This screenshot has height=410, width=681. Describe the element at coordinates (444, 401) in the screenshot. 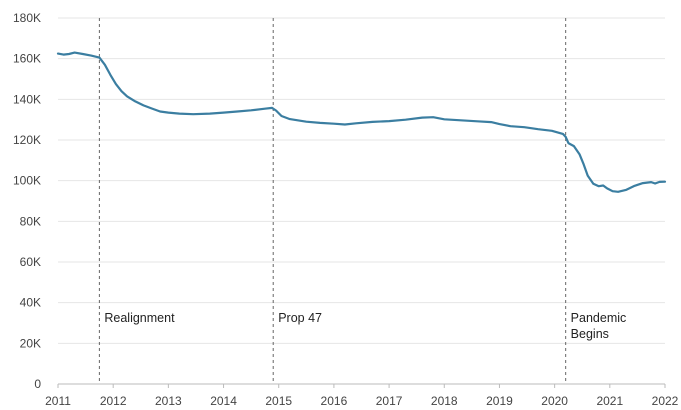

I see `x-tick-label: 2018` at that location.